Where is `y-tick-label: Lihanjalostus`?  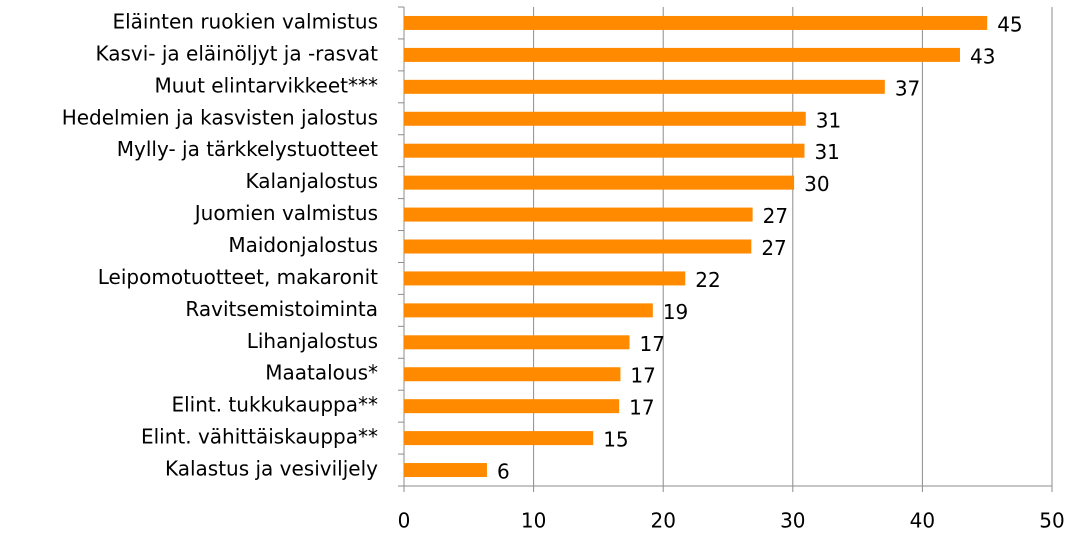 y-tick-label: Lihanjalostus is located at coordinates (312, 341).